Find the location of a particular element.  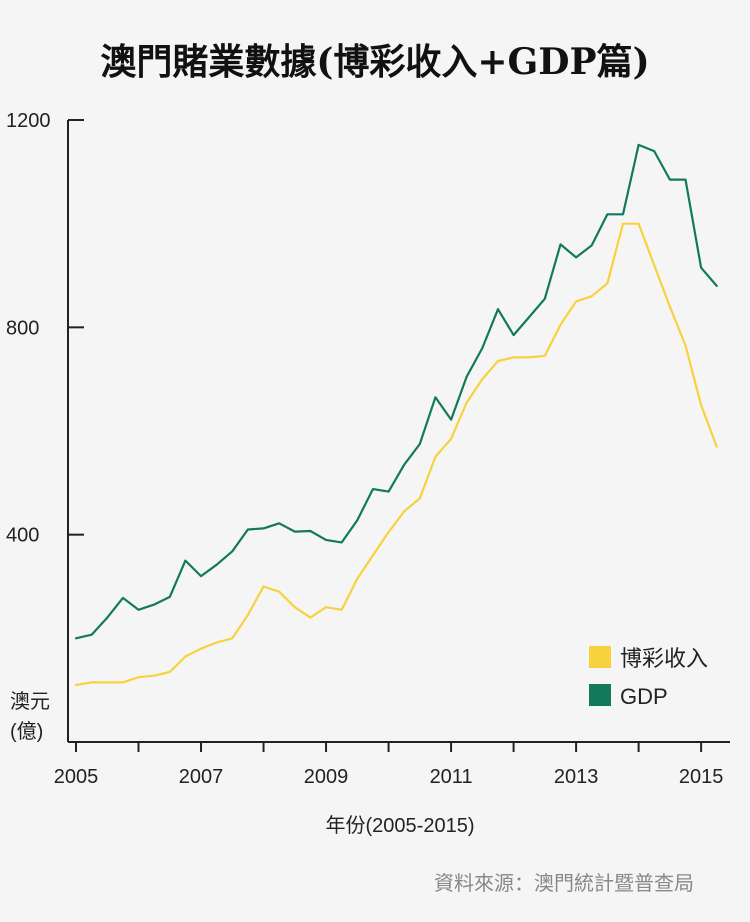

y-axis-unit-line-1: 澳元 is located at coordinates (30, 701).